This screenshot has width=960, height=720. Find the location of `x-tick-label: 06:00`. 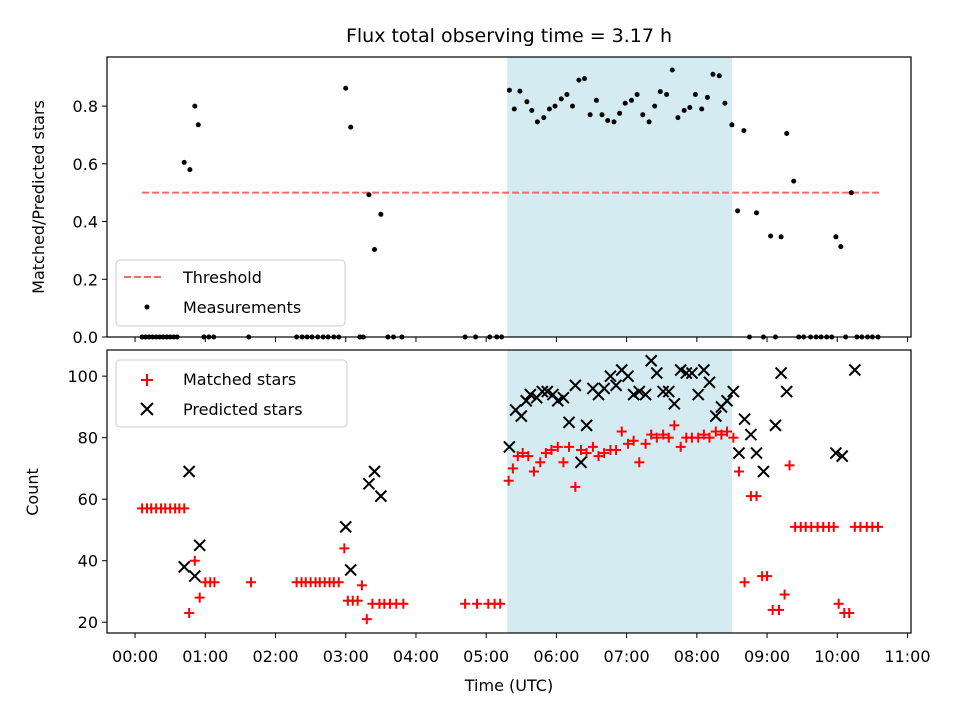

x-tick-label: 06:00 is located at coordinates (556, 656).